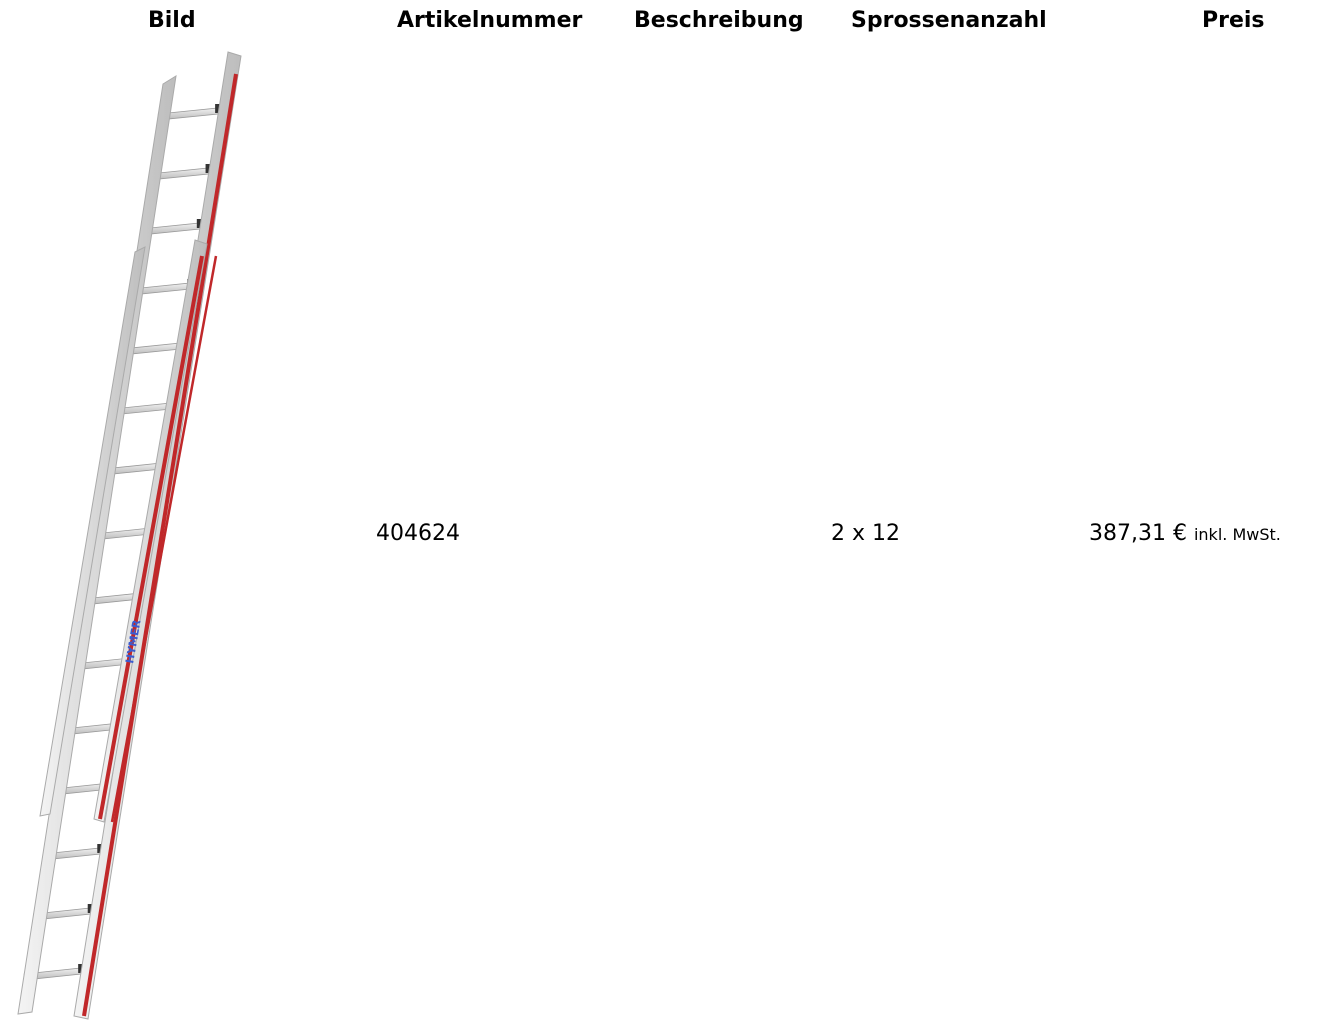 This screenshot has width=1324, height=1021. I want to click on header-description: Beschreibung, so click(719, 20).